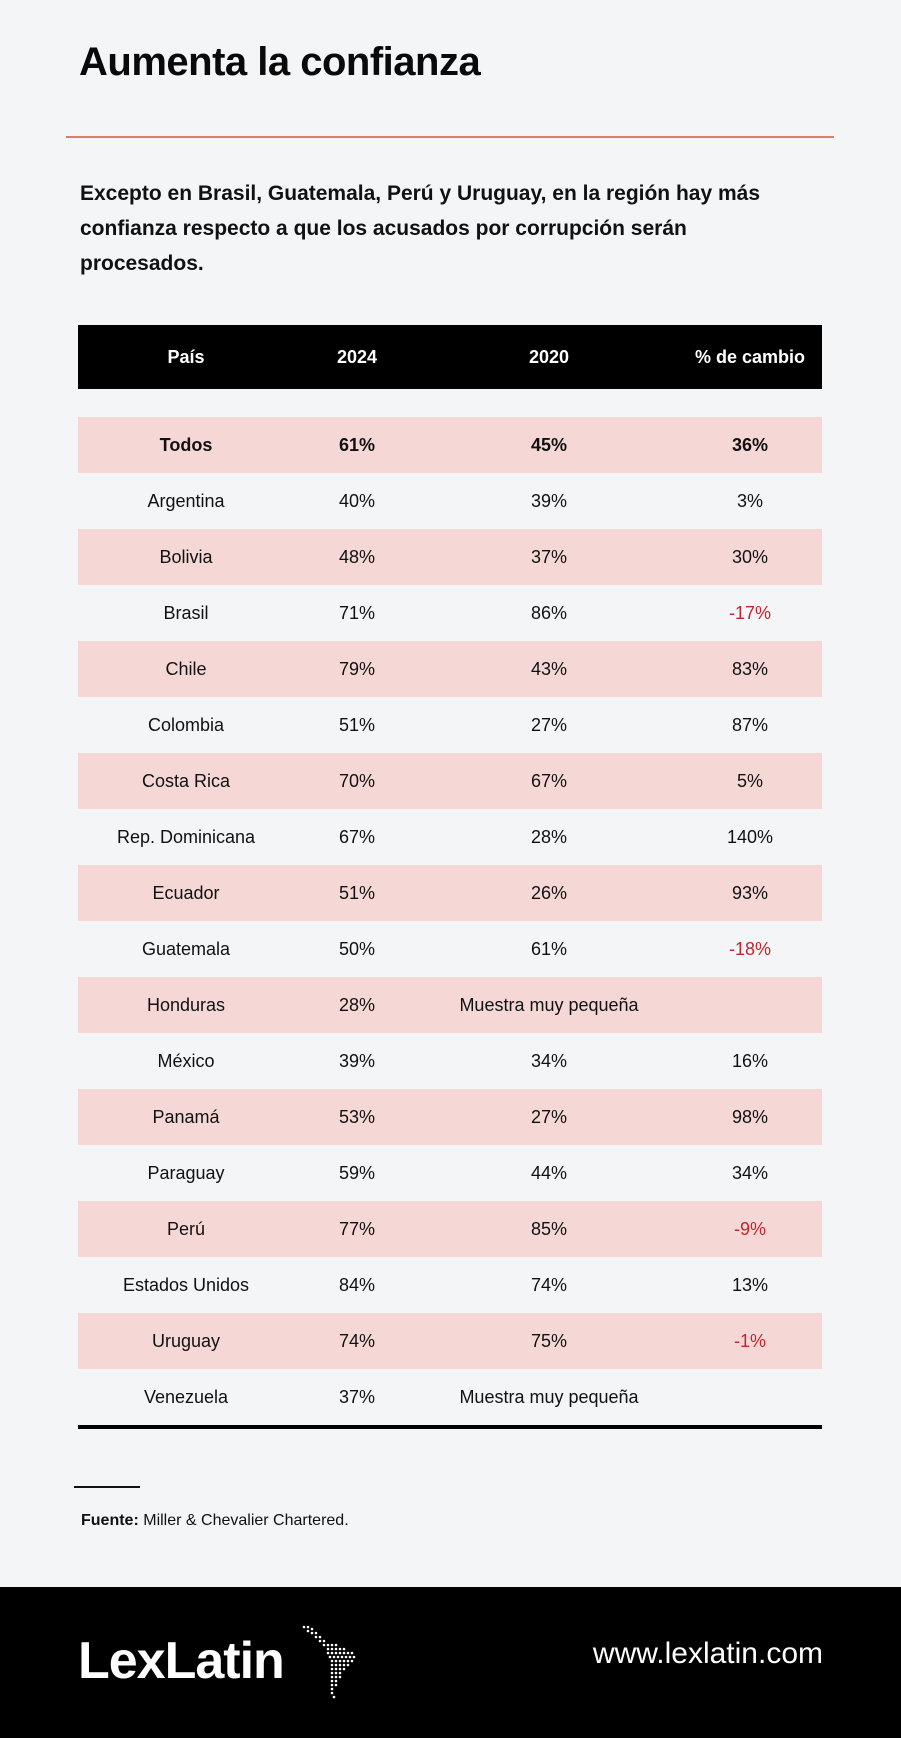  What do you see at coordinates (357, 500) in the screenshot?
I see `cell-2024: 40%` at bounding box center [357, 500].